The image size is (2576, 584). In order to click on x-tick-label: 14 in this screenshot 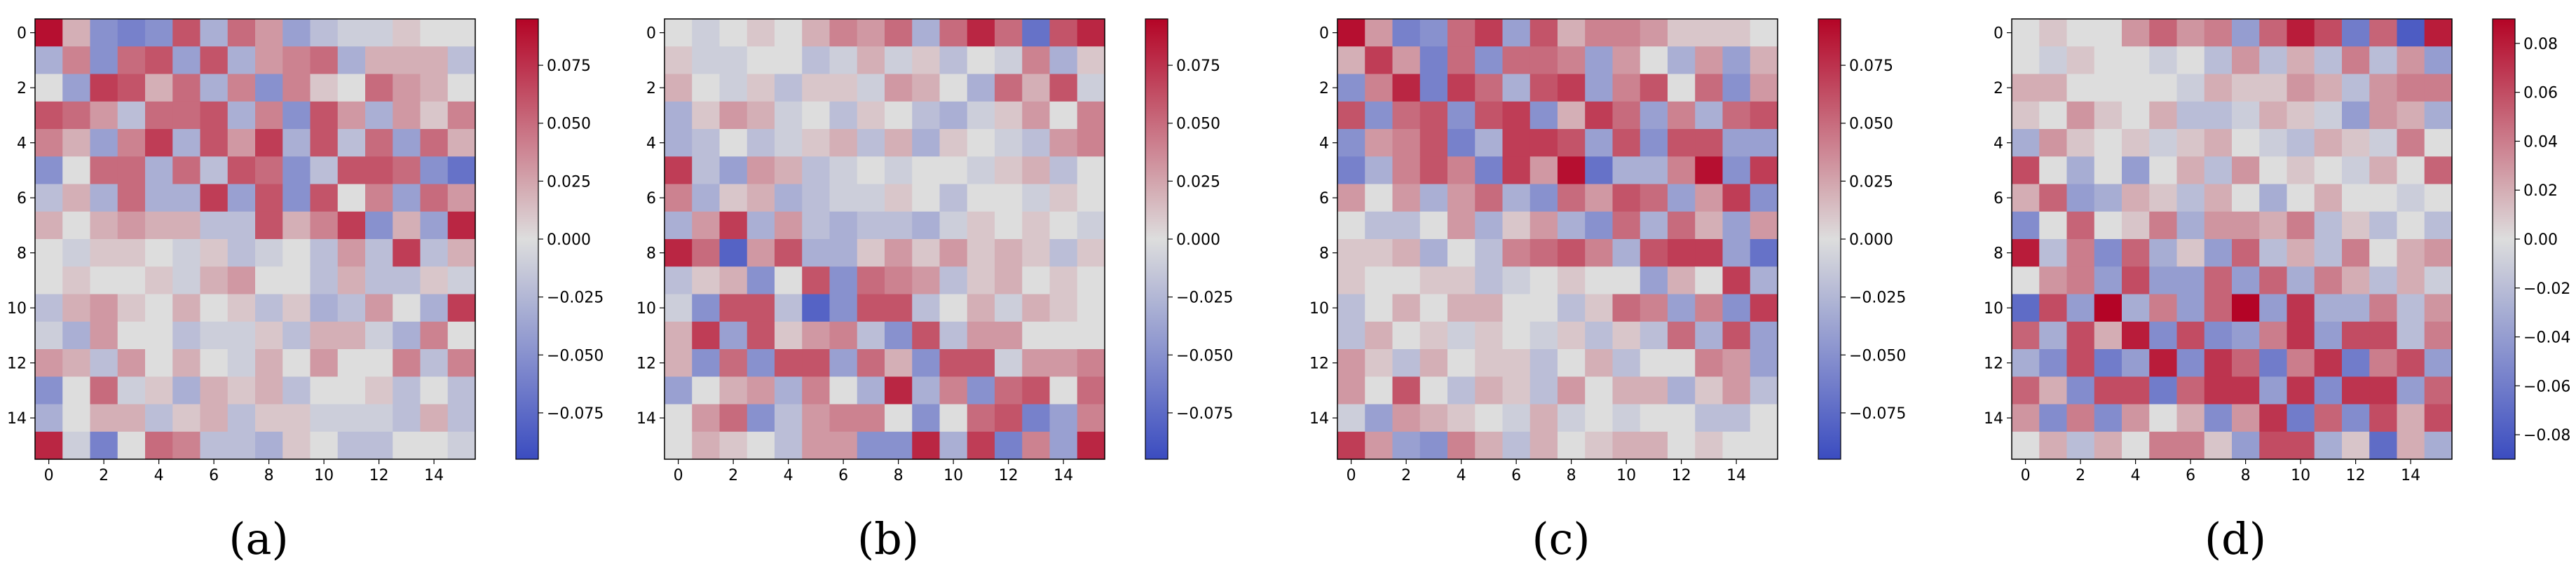, I will do `click(434, 476)`.